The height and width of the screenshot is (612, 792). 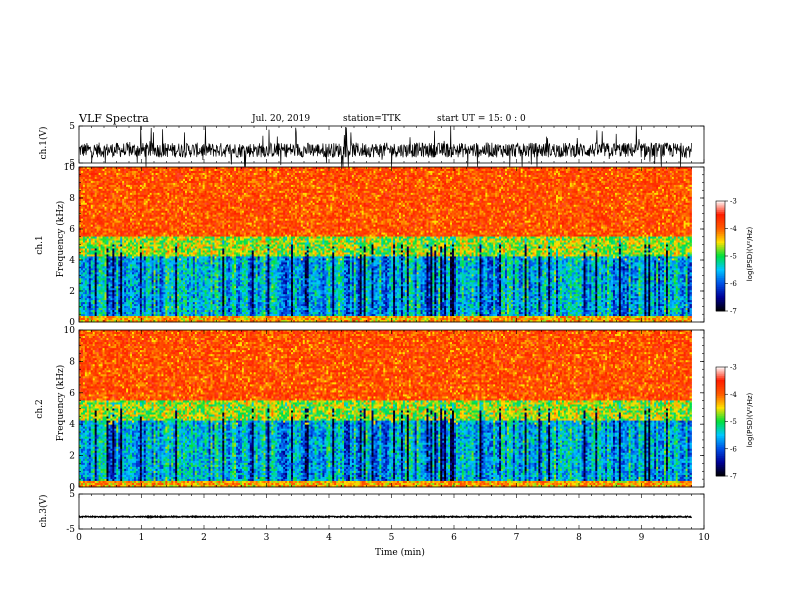 What do you see at coordinates (733, 229) in the screenshot?
I see `colorbar-1-tick-1: -4` at bounding box center [733, 229].